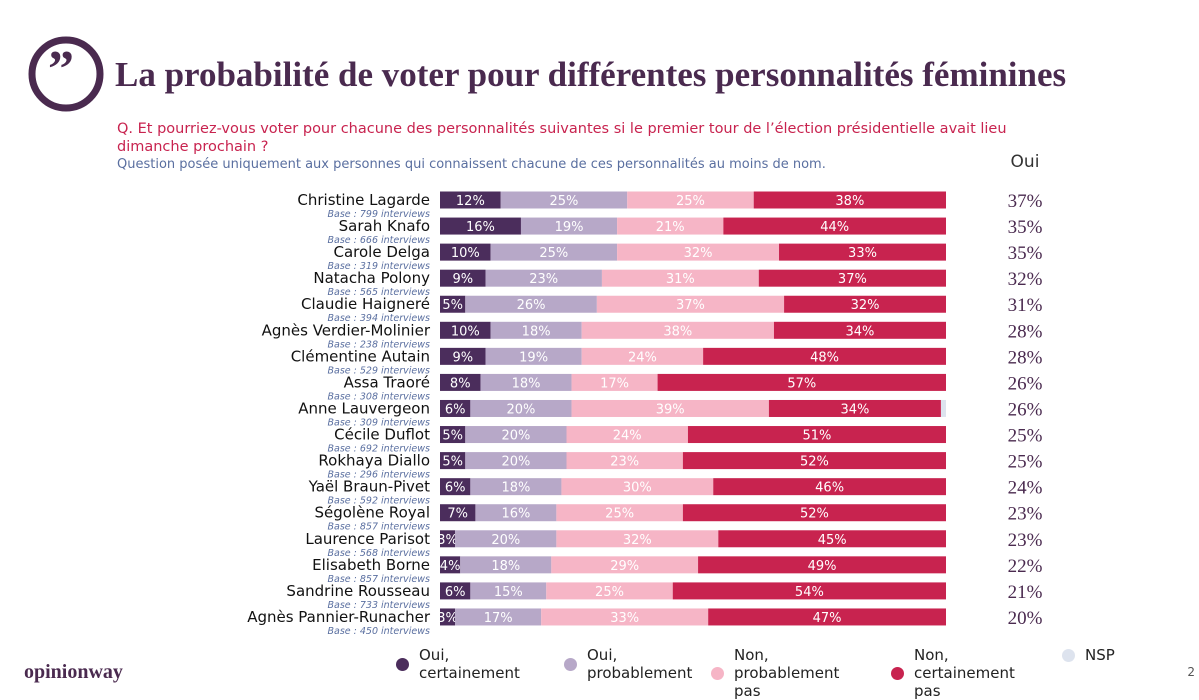 The image size is (1199, 700). I want to click on legend-item: Non, certainement pas, so click(966, 673).